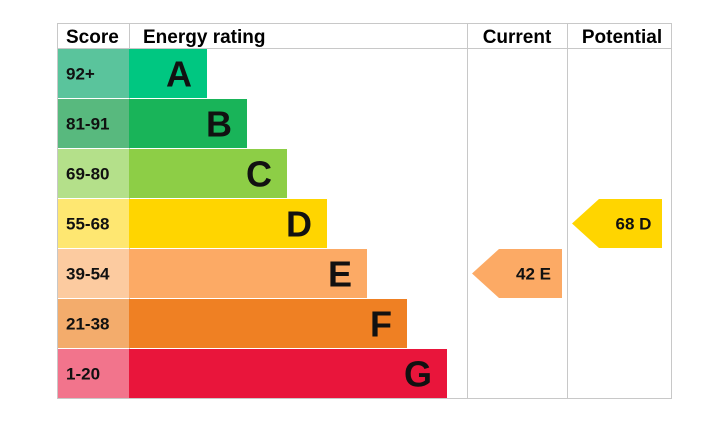  I want to click on potential-rating: 68 D, so click(617, 223).